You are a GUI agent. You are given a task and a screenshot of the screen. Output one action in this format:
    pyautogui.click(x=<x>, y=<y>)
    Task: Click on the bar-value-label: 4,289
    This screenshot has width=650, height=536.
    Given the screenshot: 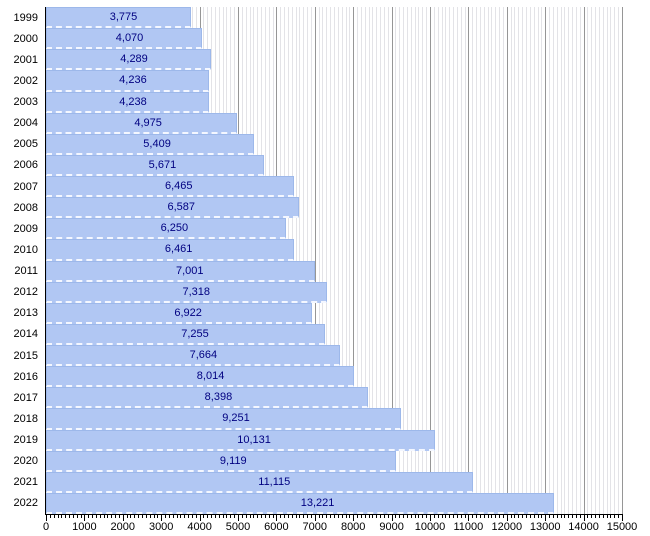 What is the action you would take?
    pyautogui.click(x=134, y=59)
    